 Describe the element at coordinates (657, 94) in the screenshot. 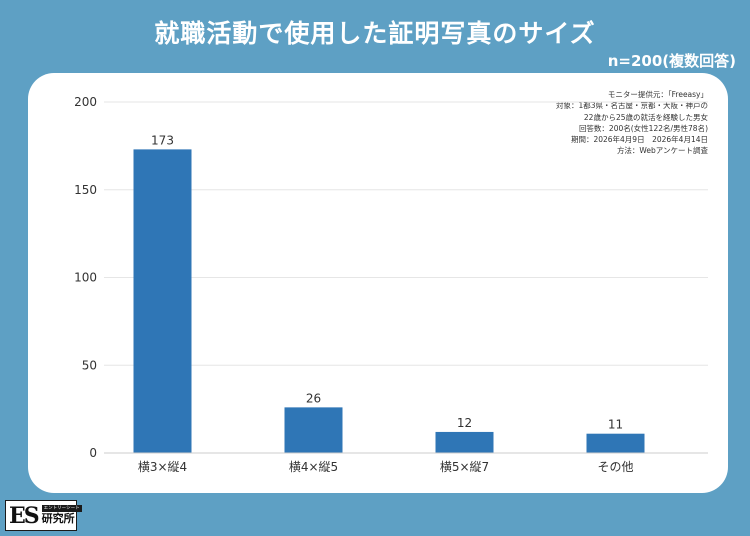

I see `survey-note-line: モニター提供元：「Freeasy」` at that location.